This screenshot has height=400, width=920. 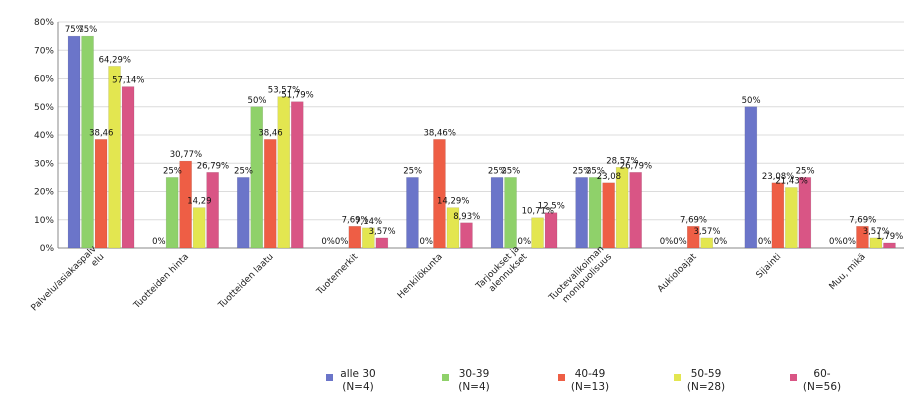 I want to click on data-label: 53,57%, so click(x=284, y=91).